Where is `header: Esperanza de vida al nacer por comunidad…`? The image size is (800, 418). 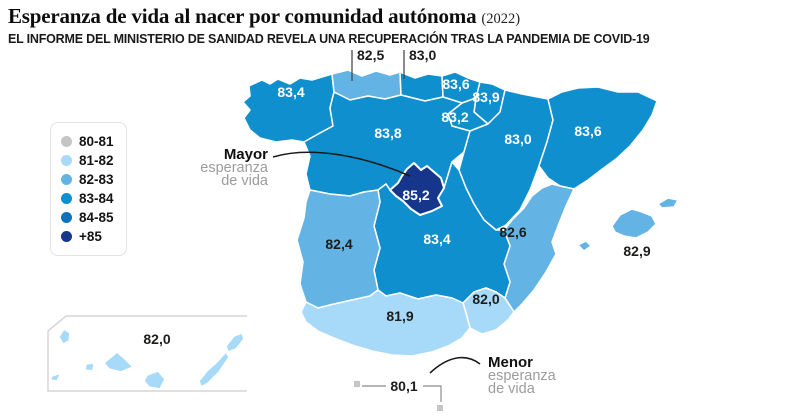 header: Esperanza de vida al nacer por comunidad… is located at coordinates (398, 25).